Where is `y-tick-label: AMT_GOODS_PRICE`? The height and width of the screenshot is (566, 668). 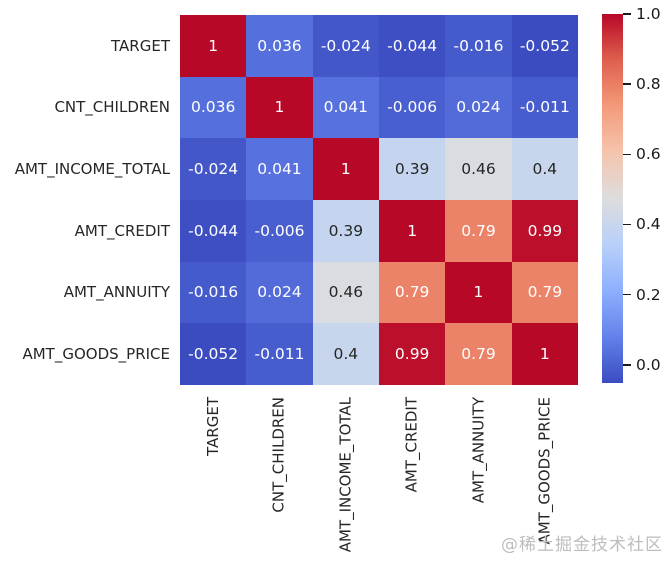
y-tick-label: AMT_GOODS_PRICE is located at coordinates (96, 354).